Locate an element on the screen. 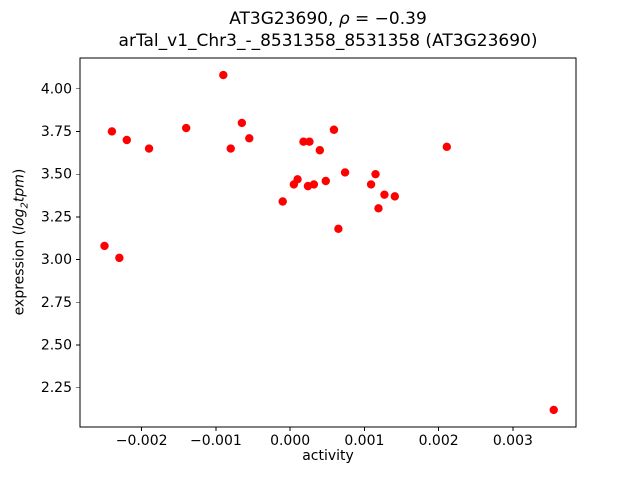  x-tick-label: 0.003 is located at coordinates (513, 441).